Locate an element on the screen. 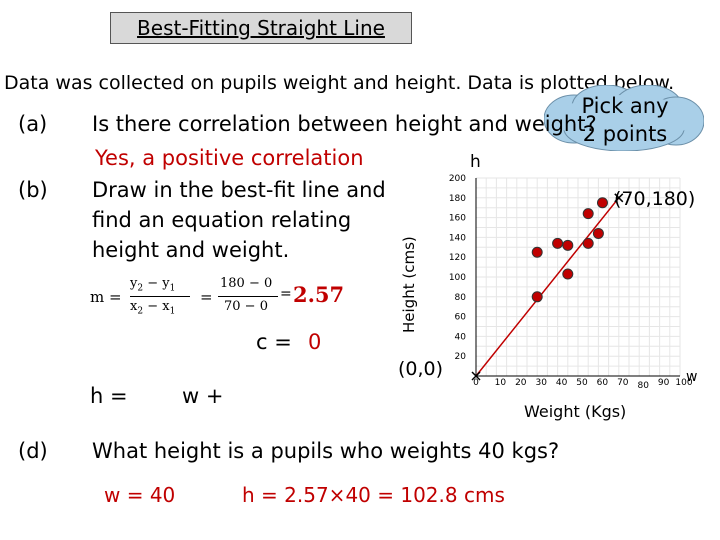 This screenshot has height=540, width=720. gradient-result: 2.57 is located at coordinates (319, 294).